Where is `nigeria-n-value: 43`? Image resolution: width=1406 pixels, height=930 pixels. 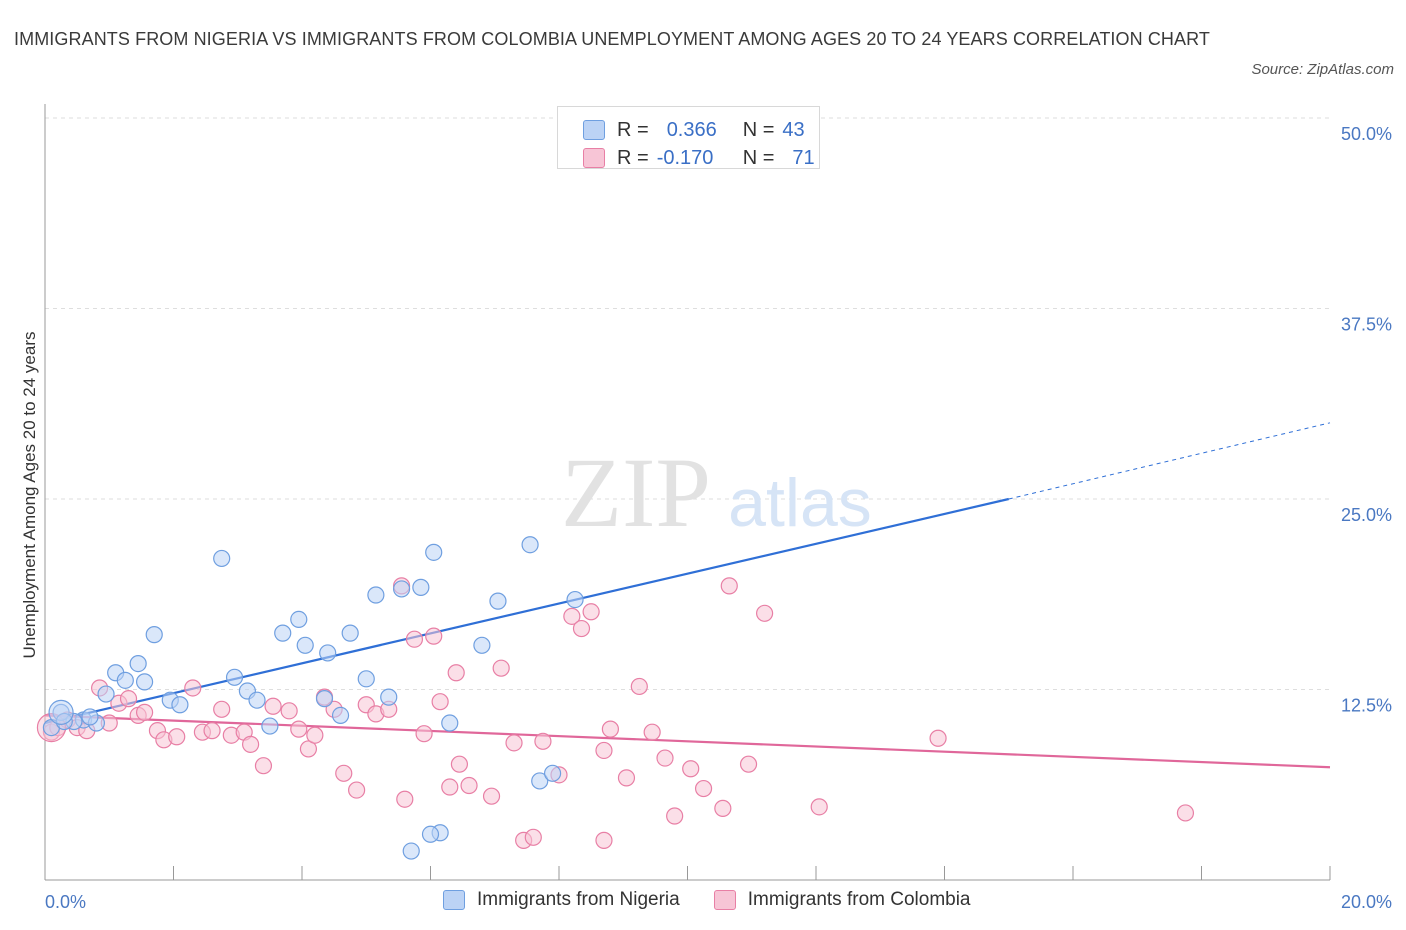 nigeria-n-value: 43 is located at coordinates (793, 129).